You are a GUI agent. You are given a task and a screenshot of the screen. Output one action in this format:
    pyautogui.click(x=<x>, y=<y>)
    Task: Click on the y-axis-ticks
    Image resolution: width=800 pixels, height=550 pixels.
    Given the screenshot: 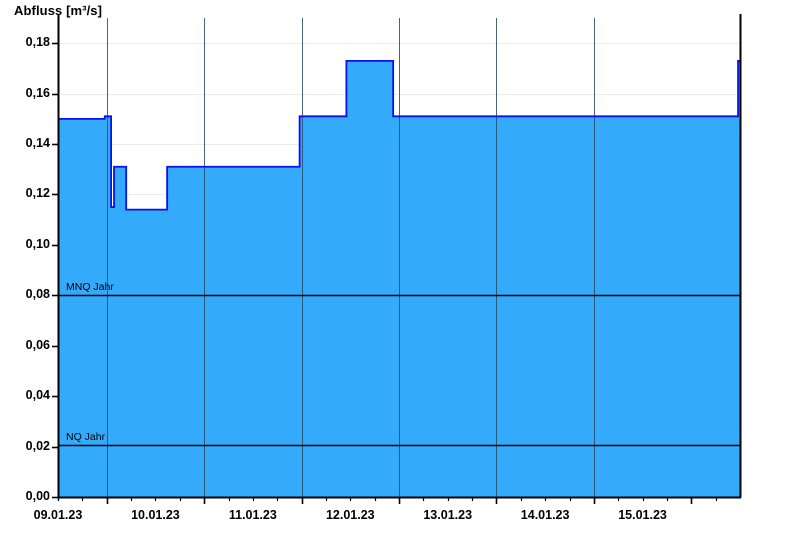 What is the action you would take?
    pyautogui.click(x=55, y=270)
    